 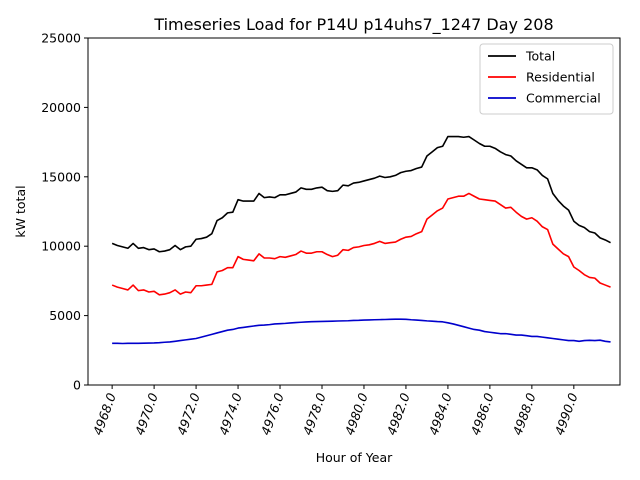 I want to click on series-line-commercial, so click(x=361, y=331).